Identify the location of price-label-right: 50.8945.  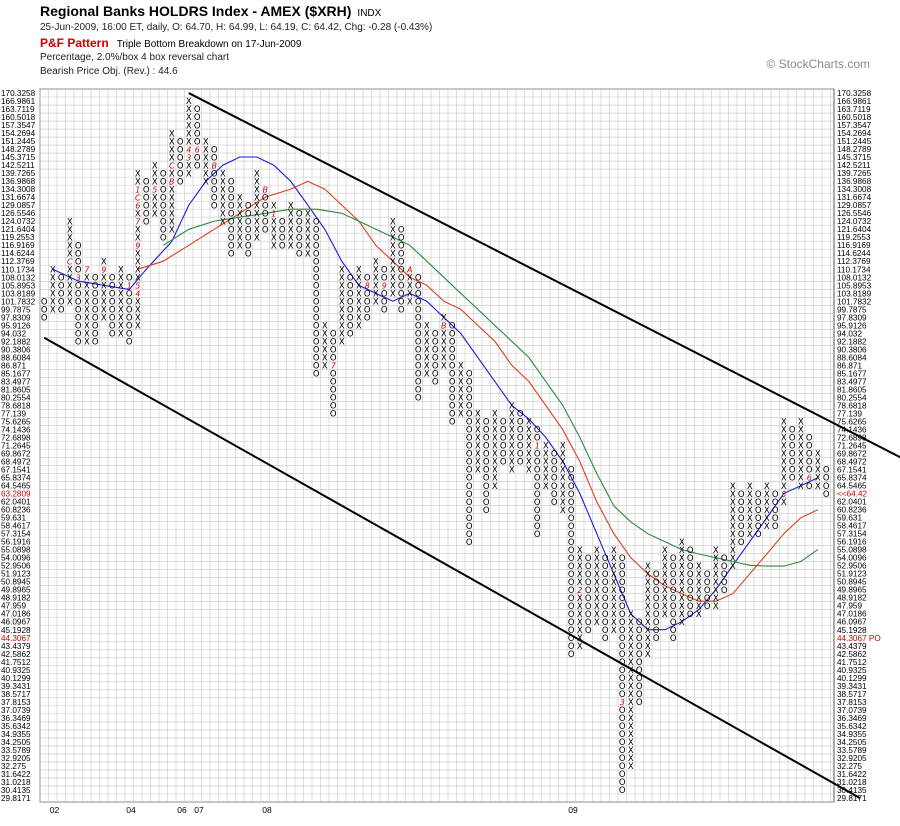
(852, 582).